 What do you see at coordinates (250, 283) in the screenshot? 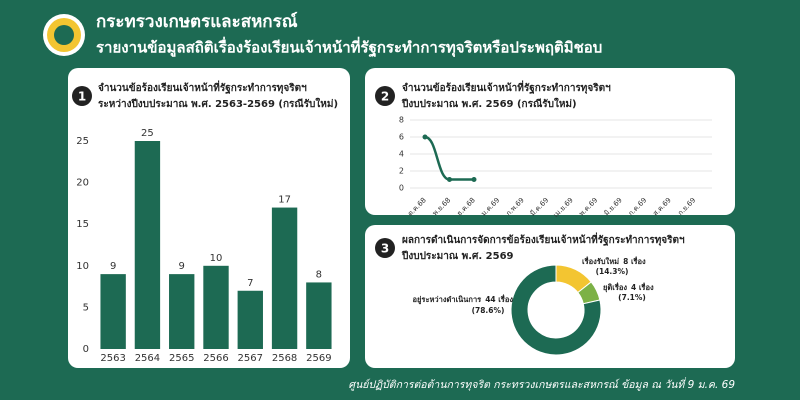
I see `bar-label: 7` at bounding box center [250, 283].